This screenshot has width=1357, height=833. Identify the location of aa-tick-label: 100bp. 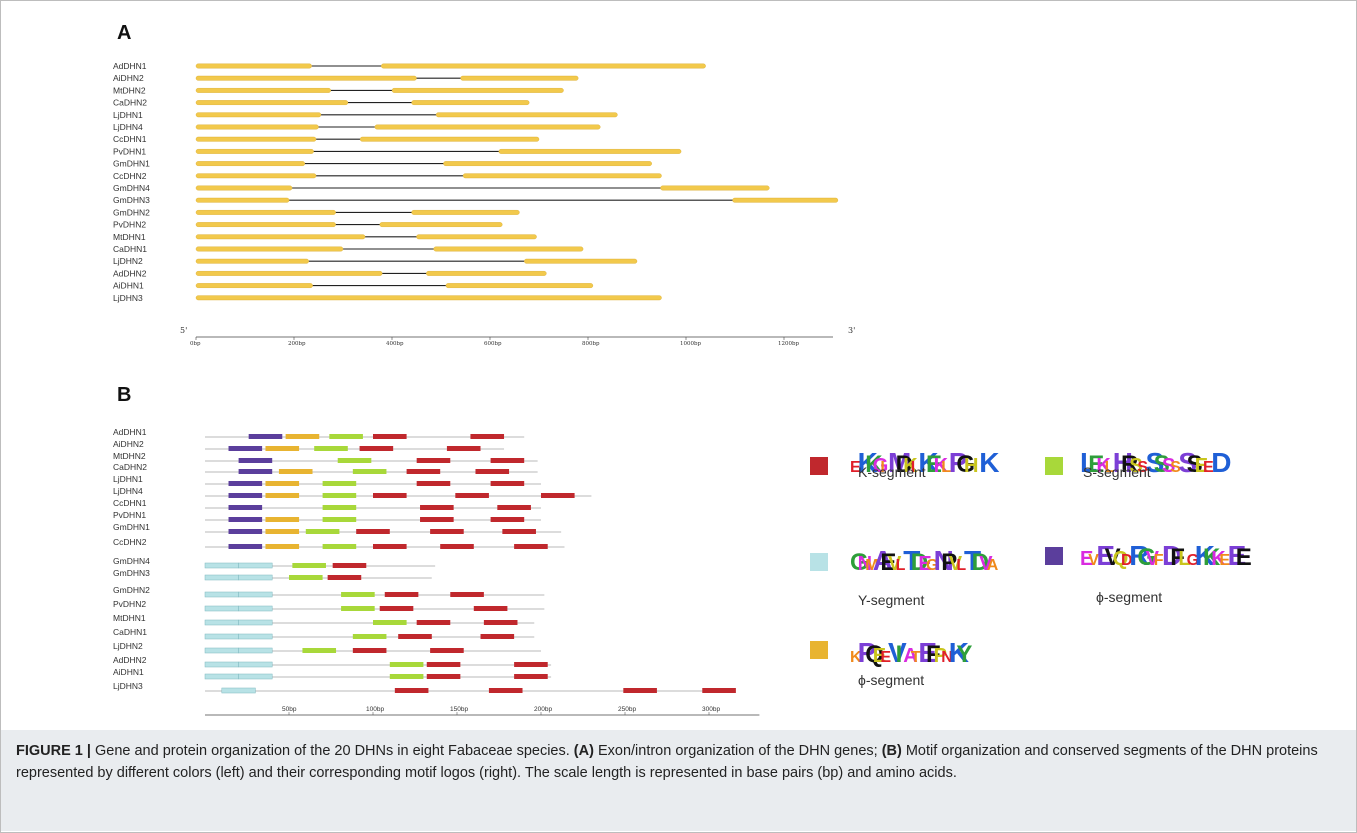
(375, 709).